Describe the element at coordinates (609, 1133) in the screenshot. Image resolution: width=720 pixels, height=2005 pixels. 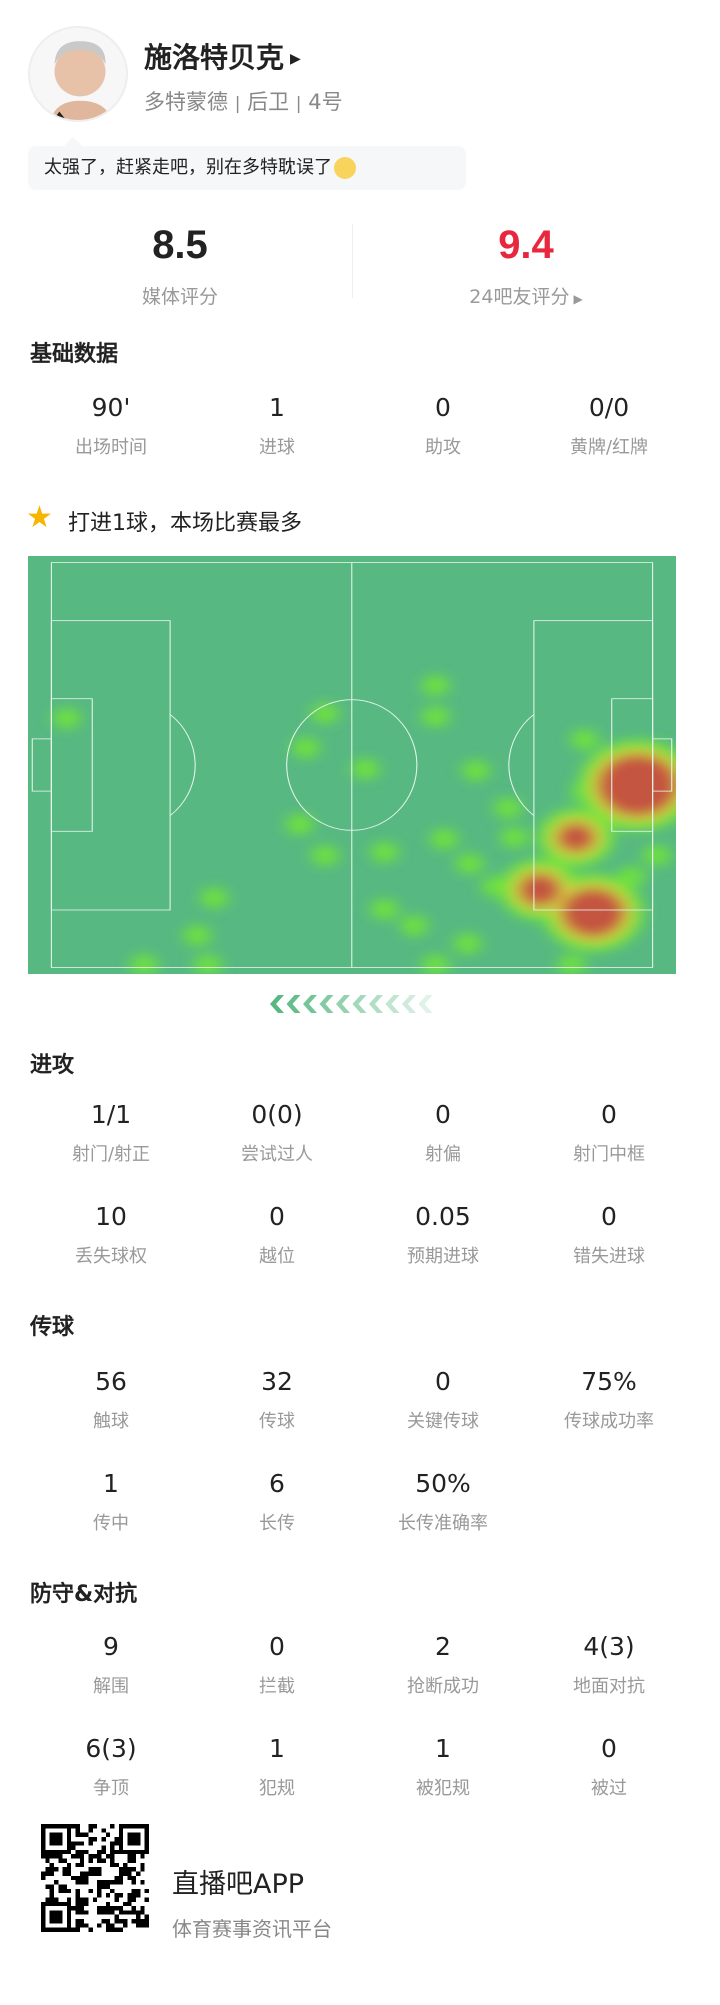
I see `stat-item: 0 射门中框` at that location.